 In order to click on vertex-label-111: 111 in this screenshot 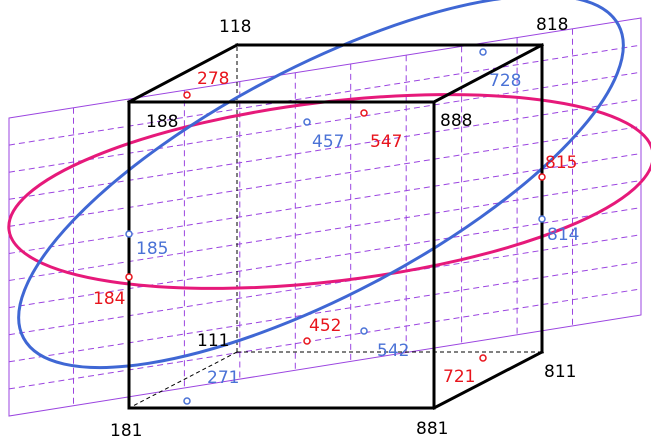, I will do `click(213, 341)`.